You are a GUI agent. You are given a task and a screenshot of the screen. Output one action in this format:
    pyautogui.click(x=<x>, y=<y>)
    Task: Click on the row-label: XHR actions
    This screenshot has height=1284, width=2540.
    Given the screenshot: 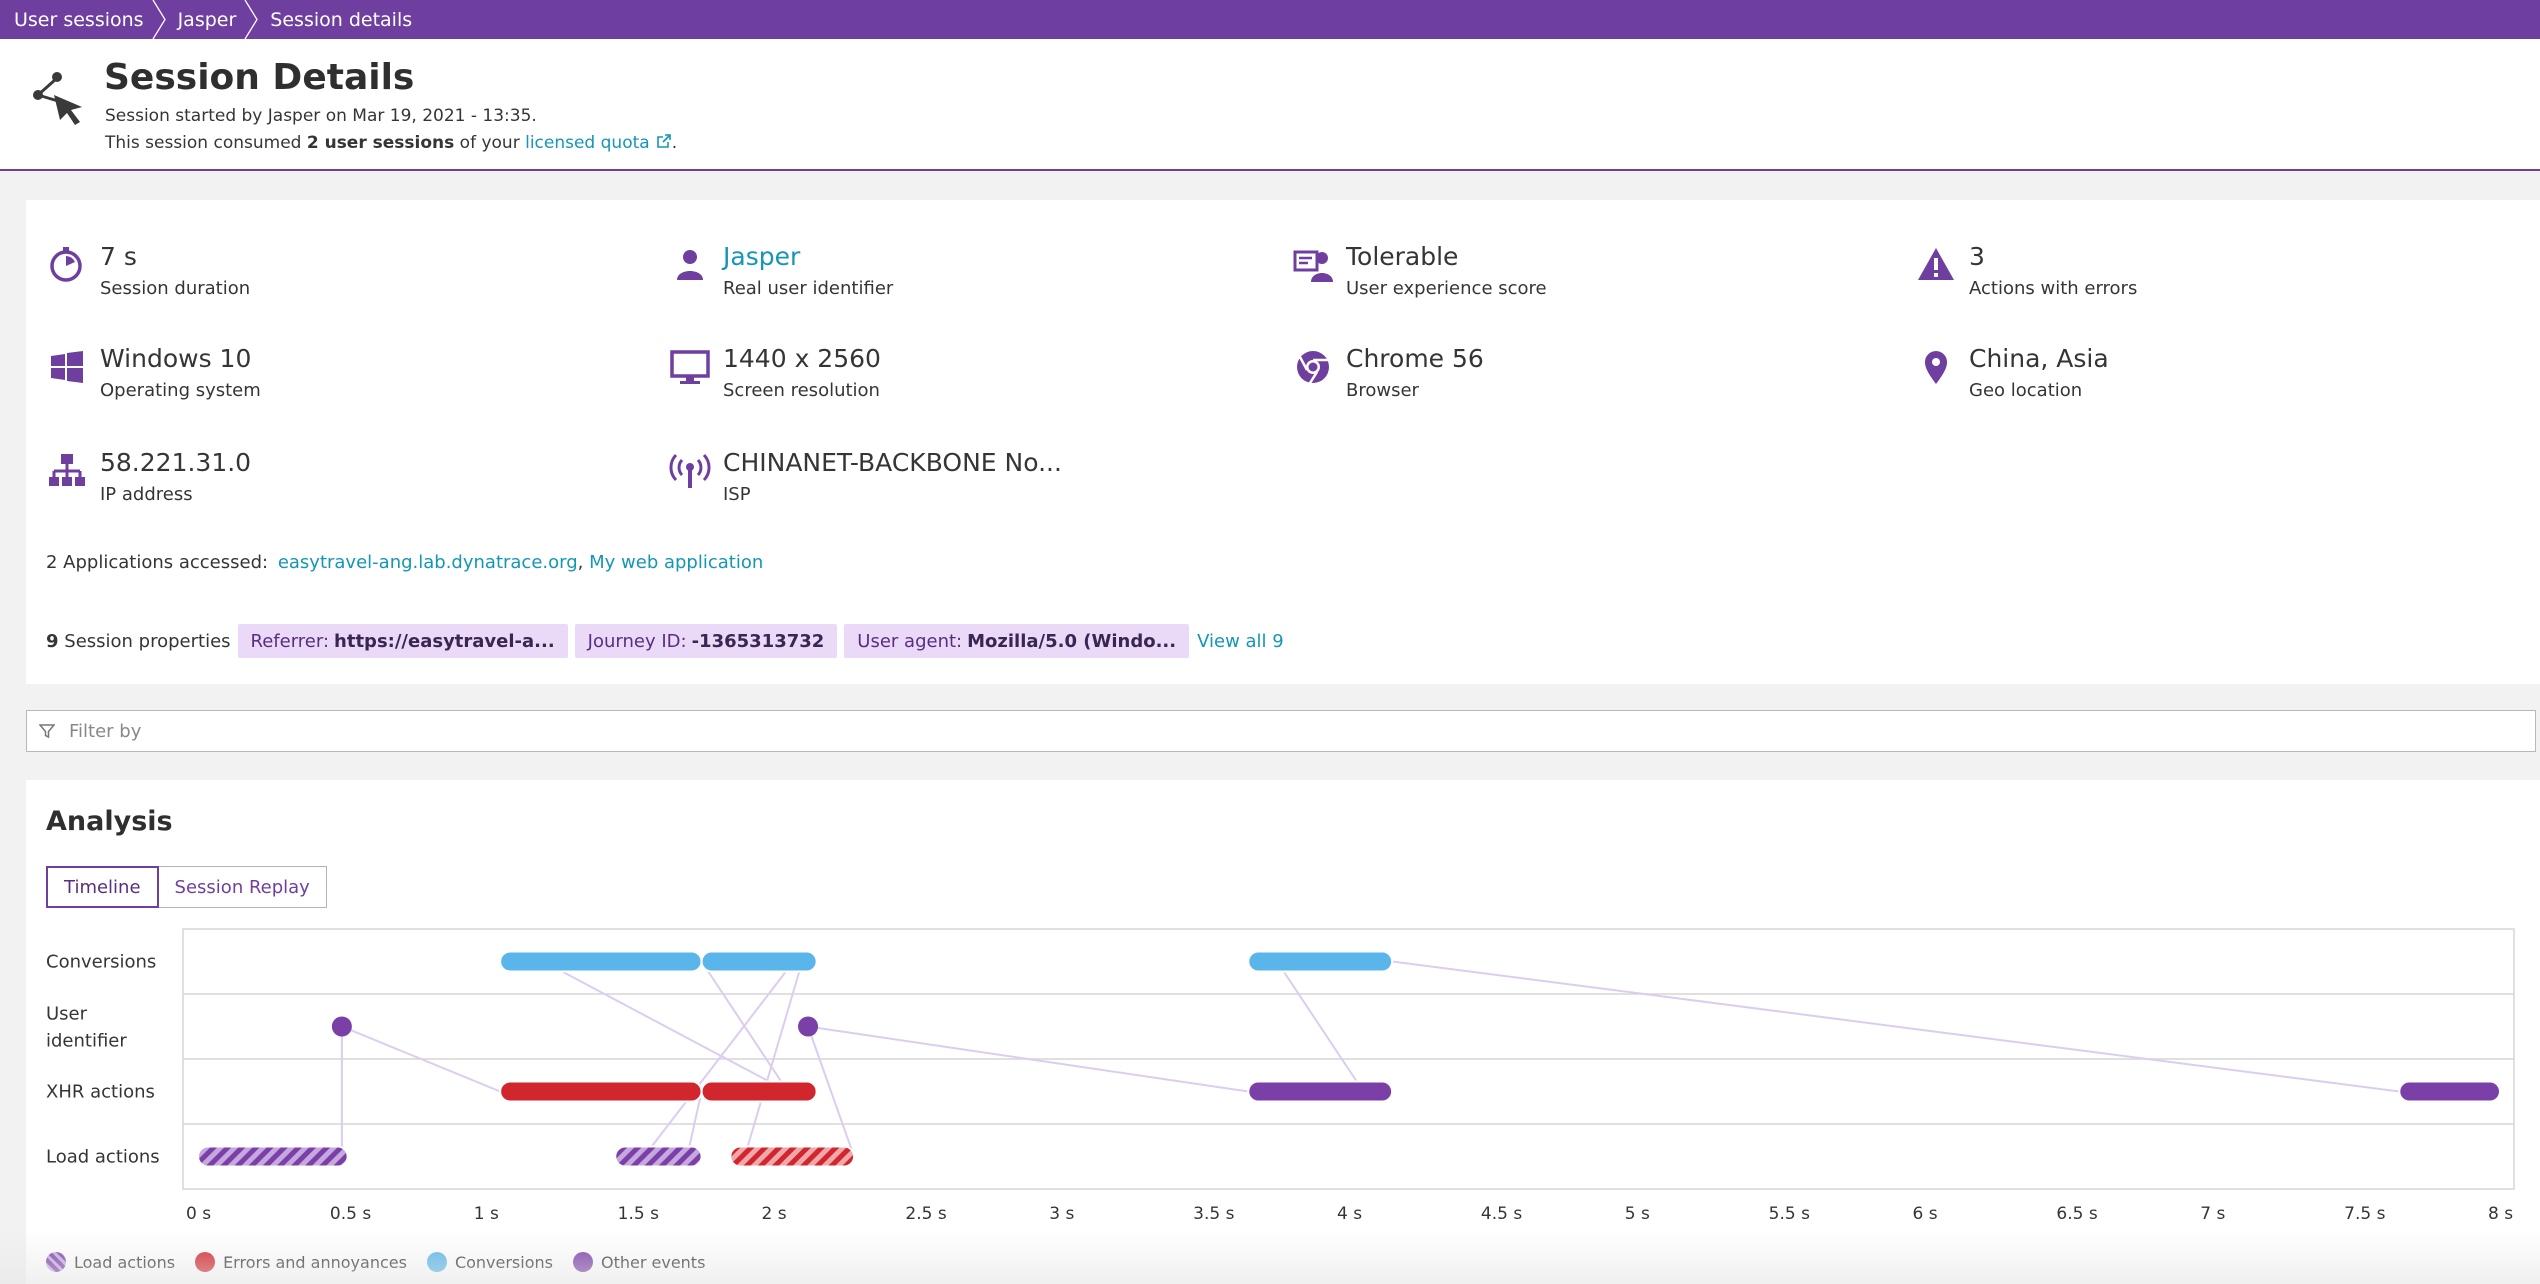 What is the action you would take?
    pyautogui.click(x=100, y=1092)
    